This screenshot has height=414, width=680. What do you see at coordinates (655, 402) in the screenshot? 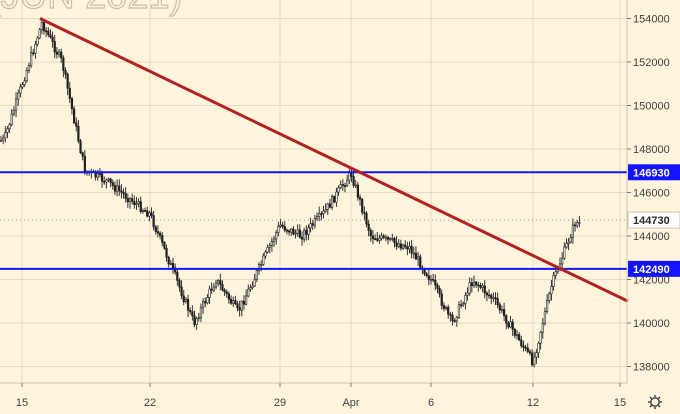
I see `settings-button` at bounding box center [655, 402].